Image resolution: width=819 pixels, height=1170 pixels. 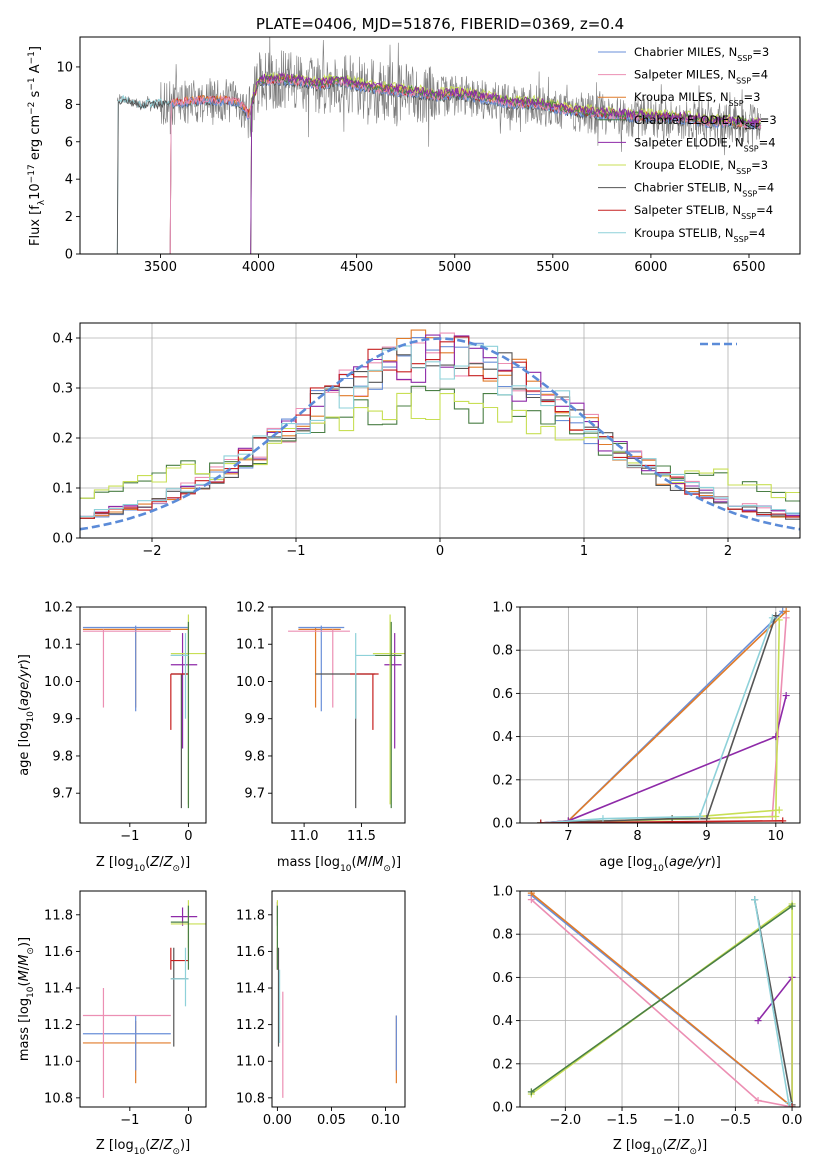 I want to click on y-tick-label: 11.6, so click(x=58, y=952).